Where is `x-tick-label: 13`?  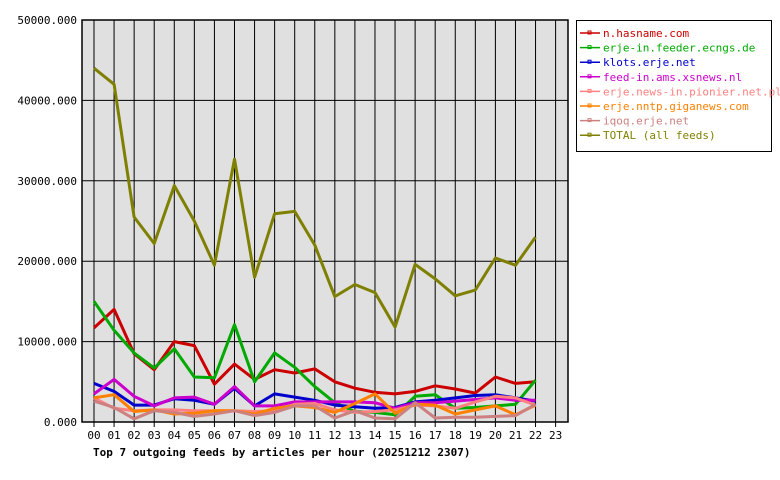 x-tick-label: 13 is located at coordinates (354, 435).